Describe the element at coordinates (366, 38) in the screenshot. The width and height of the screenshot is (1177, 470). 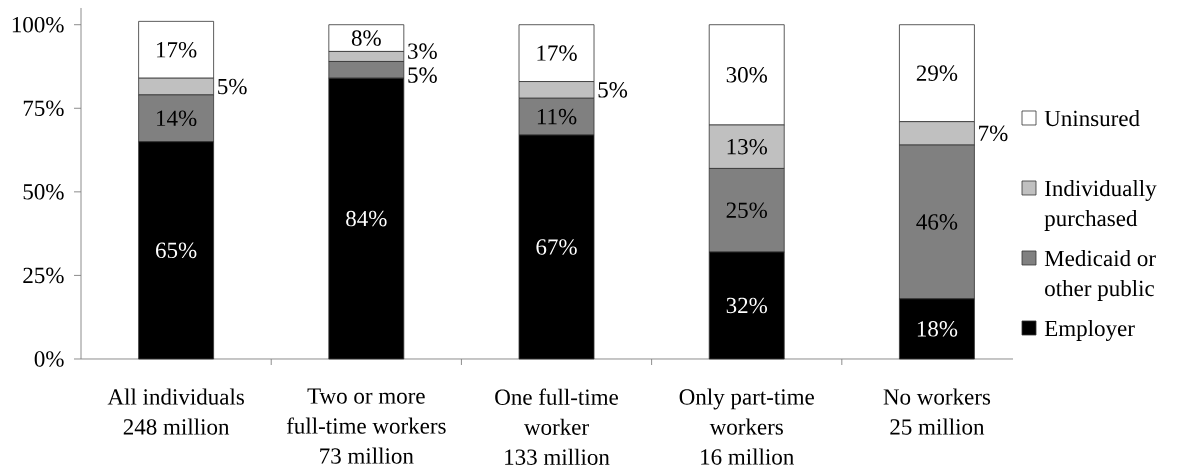
I see `data-label: 8%` at that location.